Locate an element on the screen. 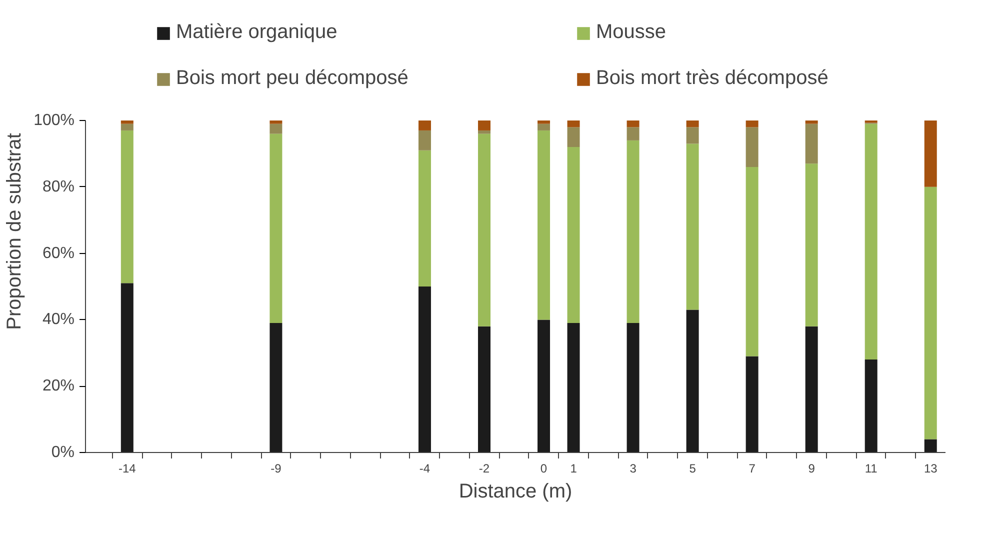 Image resolution: width=990 pixels, height=552 pixels. x-tick-label: 7 is located at coordinates (752, 469).